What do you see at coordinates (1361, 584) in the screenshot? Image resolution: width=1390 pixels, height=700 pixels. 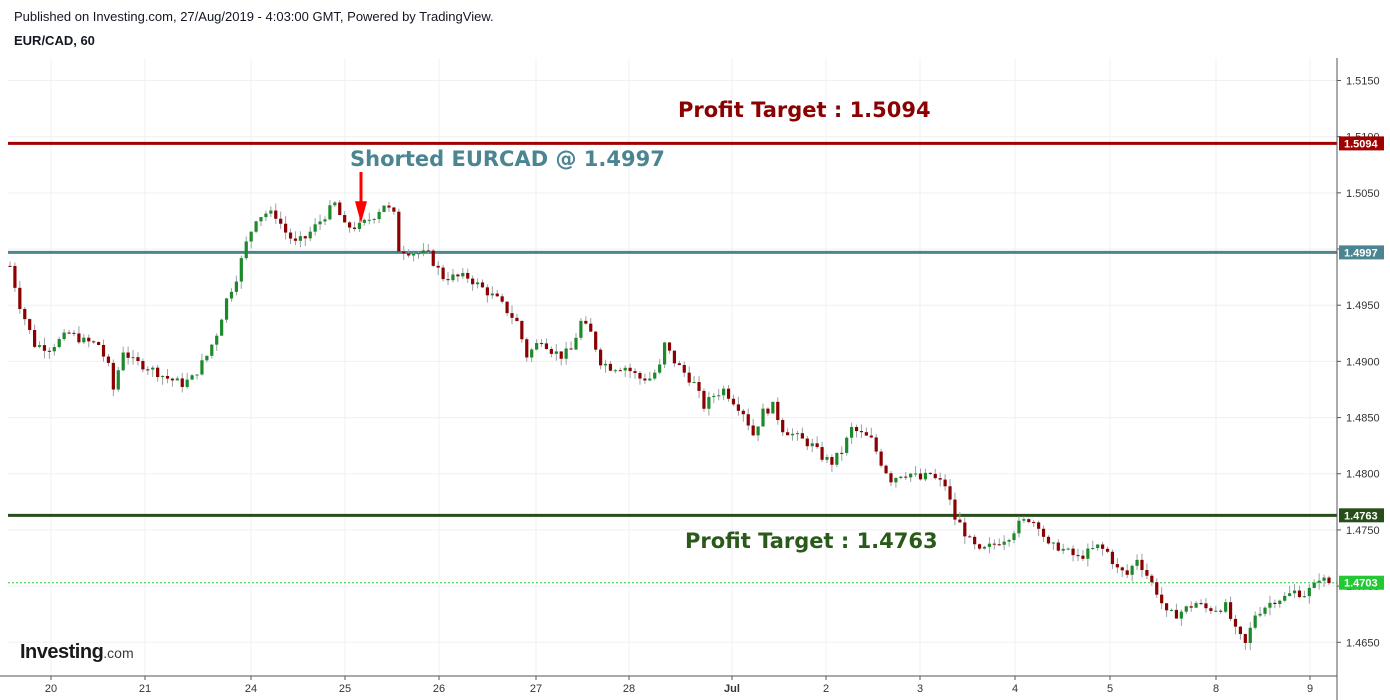 I see `price-tag-label: 1.4703` at bounding box center [1361, 584].